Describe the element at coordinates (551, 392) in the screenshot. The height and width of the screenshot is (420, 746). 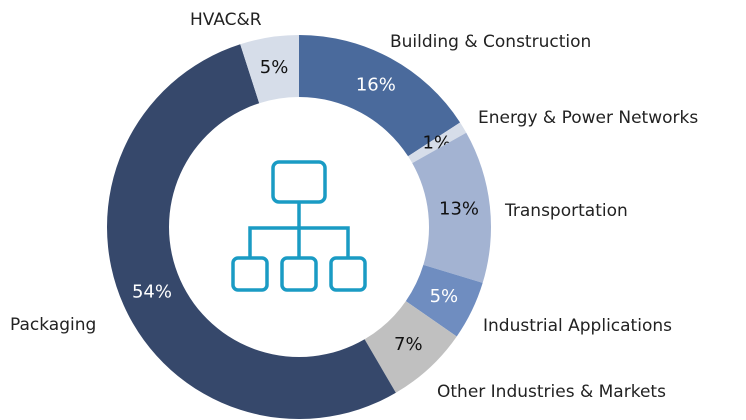
I see `category-label: Other Industries & Markets` at that location.